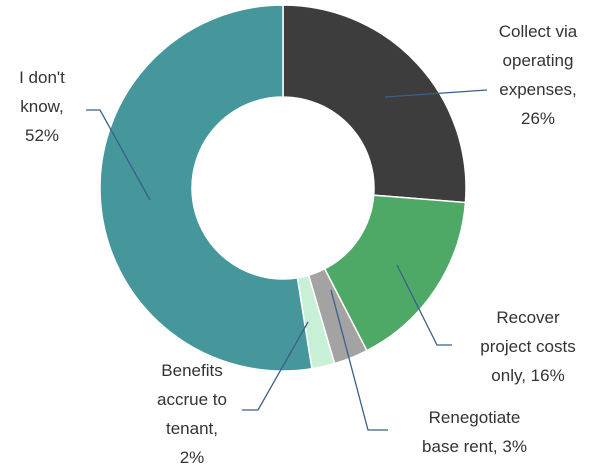 This screenshot has width=592, height=472. What do you see at coordinates (42, 106) in the screenshot?
I see `data-label: I don't know, 52%` at bounding box center [42, 106].